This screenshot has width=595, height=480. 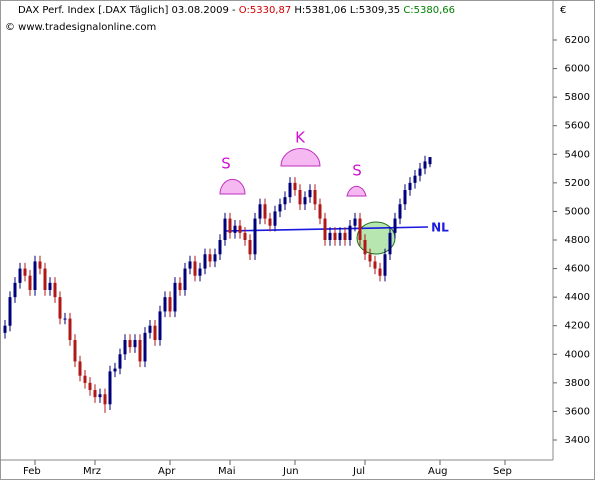 What do you see at coordinates (577, 354) in the screenshot?
I see `y-tick-label: 4000` at bounding box center [577, 354].